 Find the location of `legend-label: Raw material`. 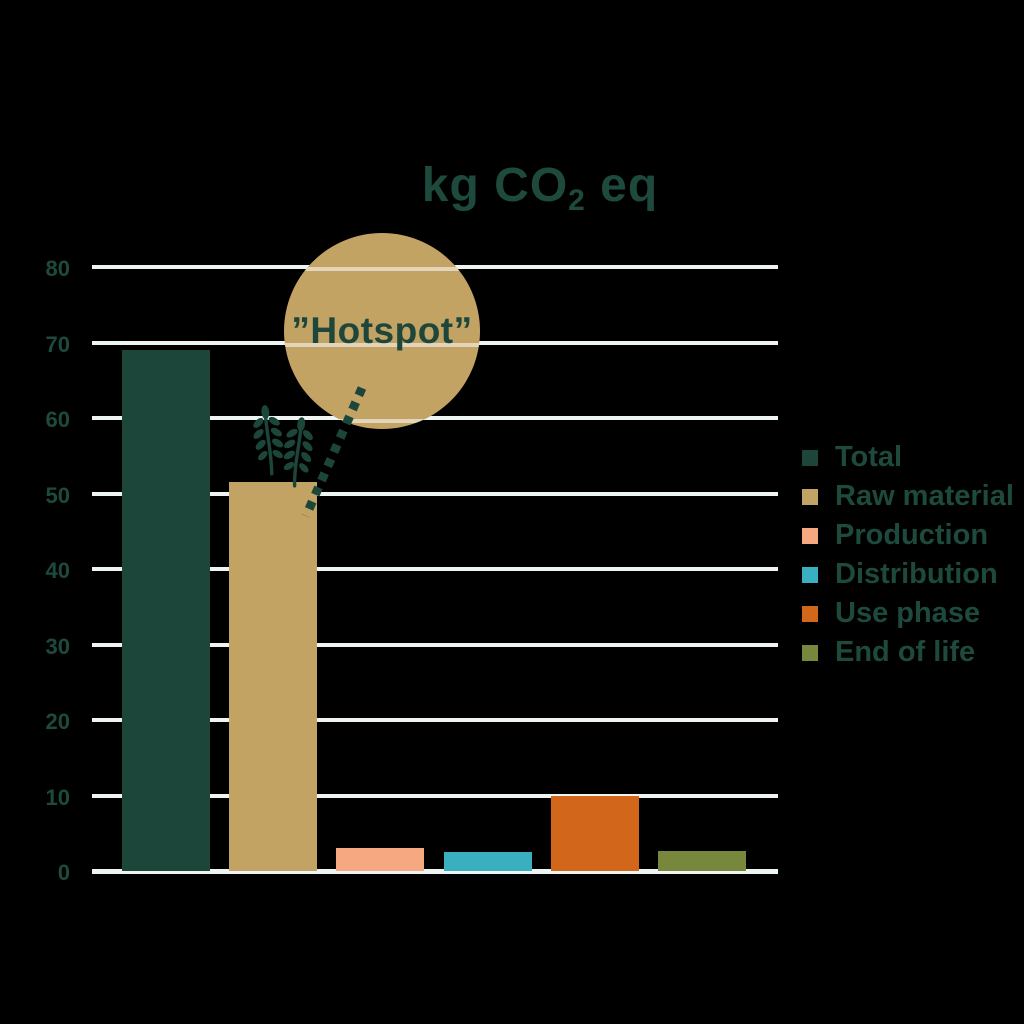

legend-label: Raw material is located at coordinates (924, 496).